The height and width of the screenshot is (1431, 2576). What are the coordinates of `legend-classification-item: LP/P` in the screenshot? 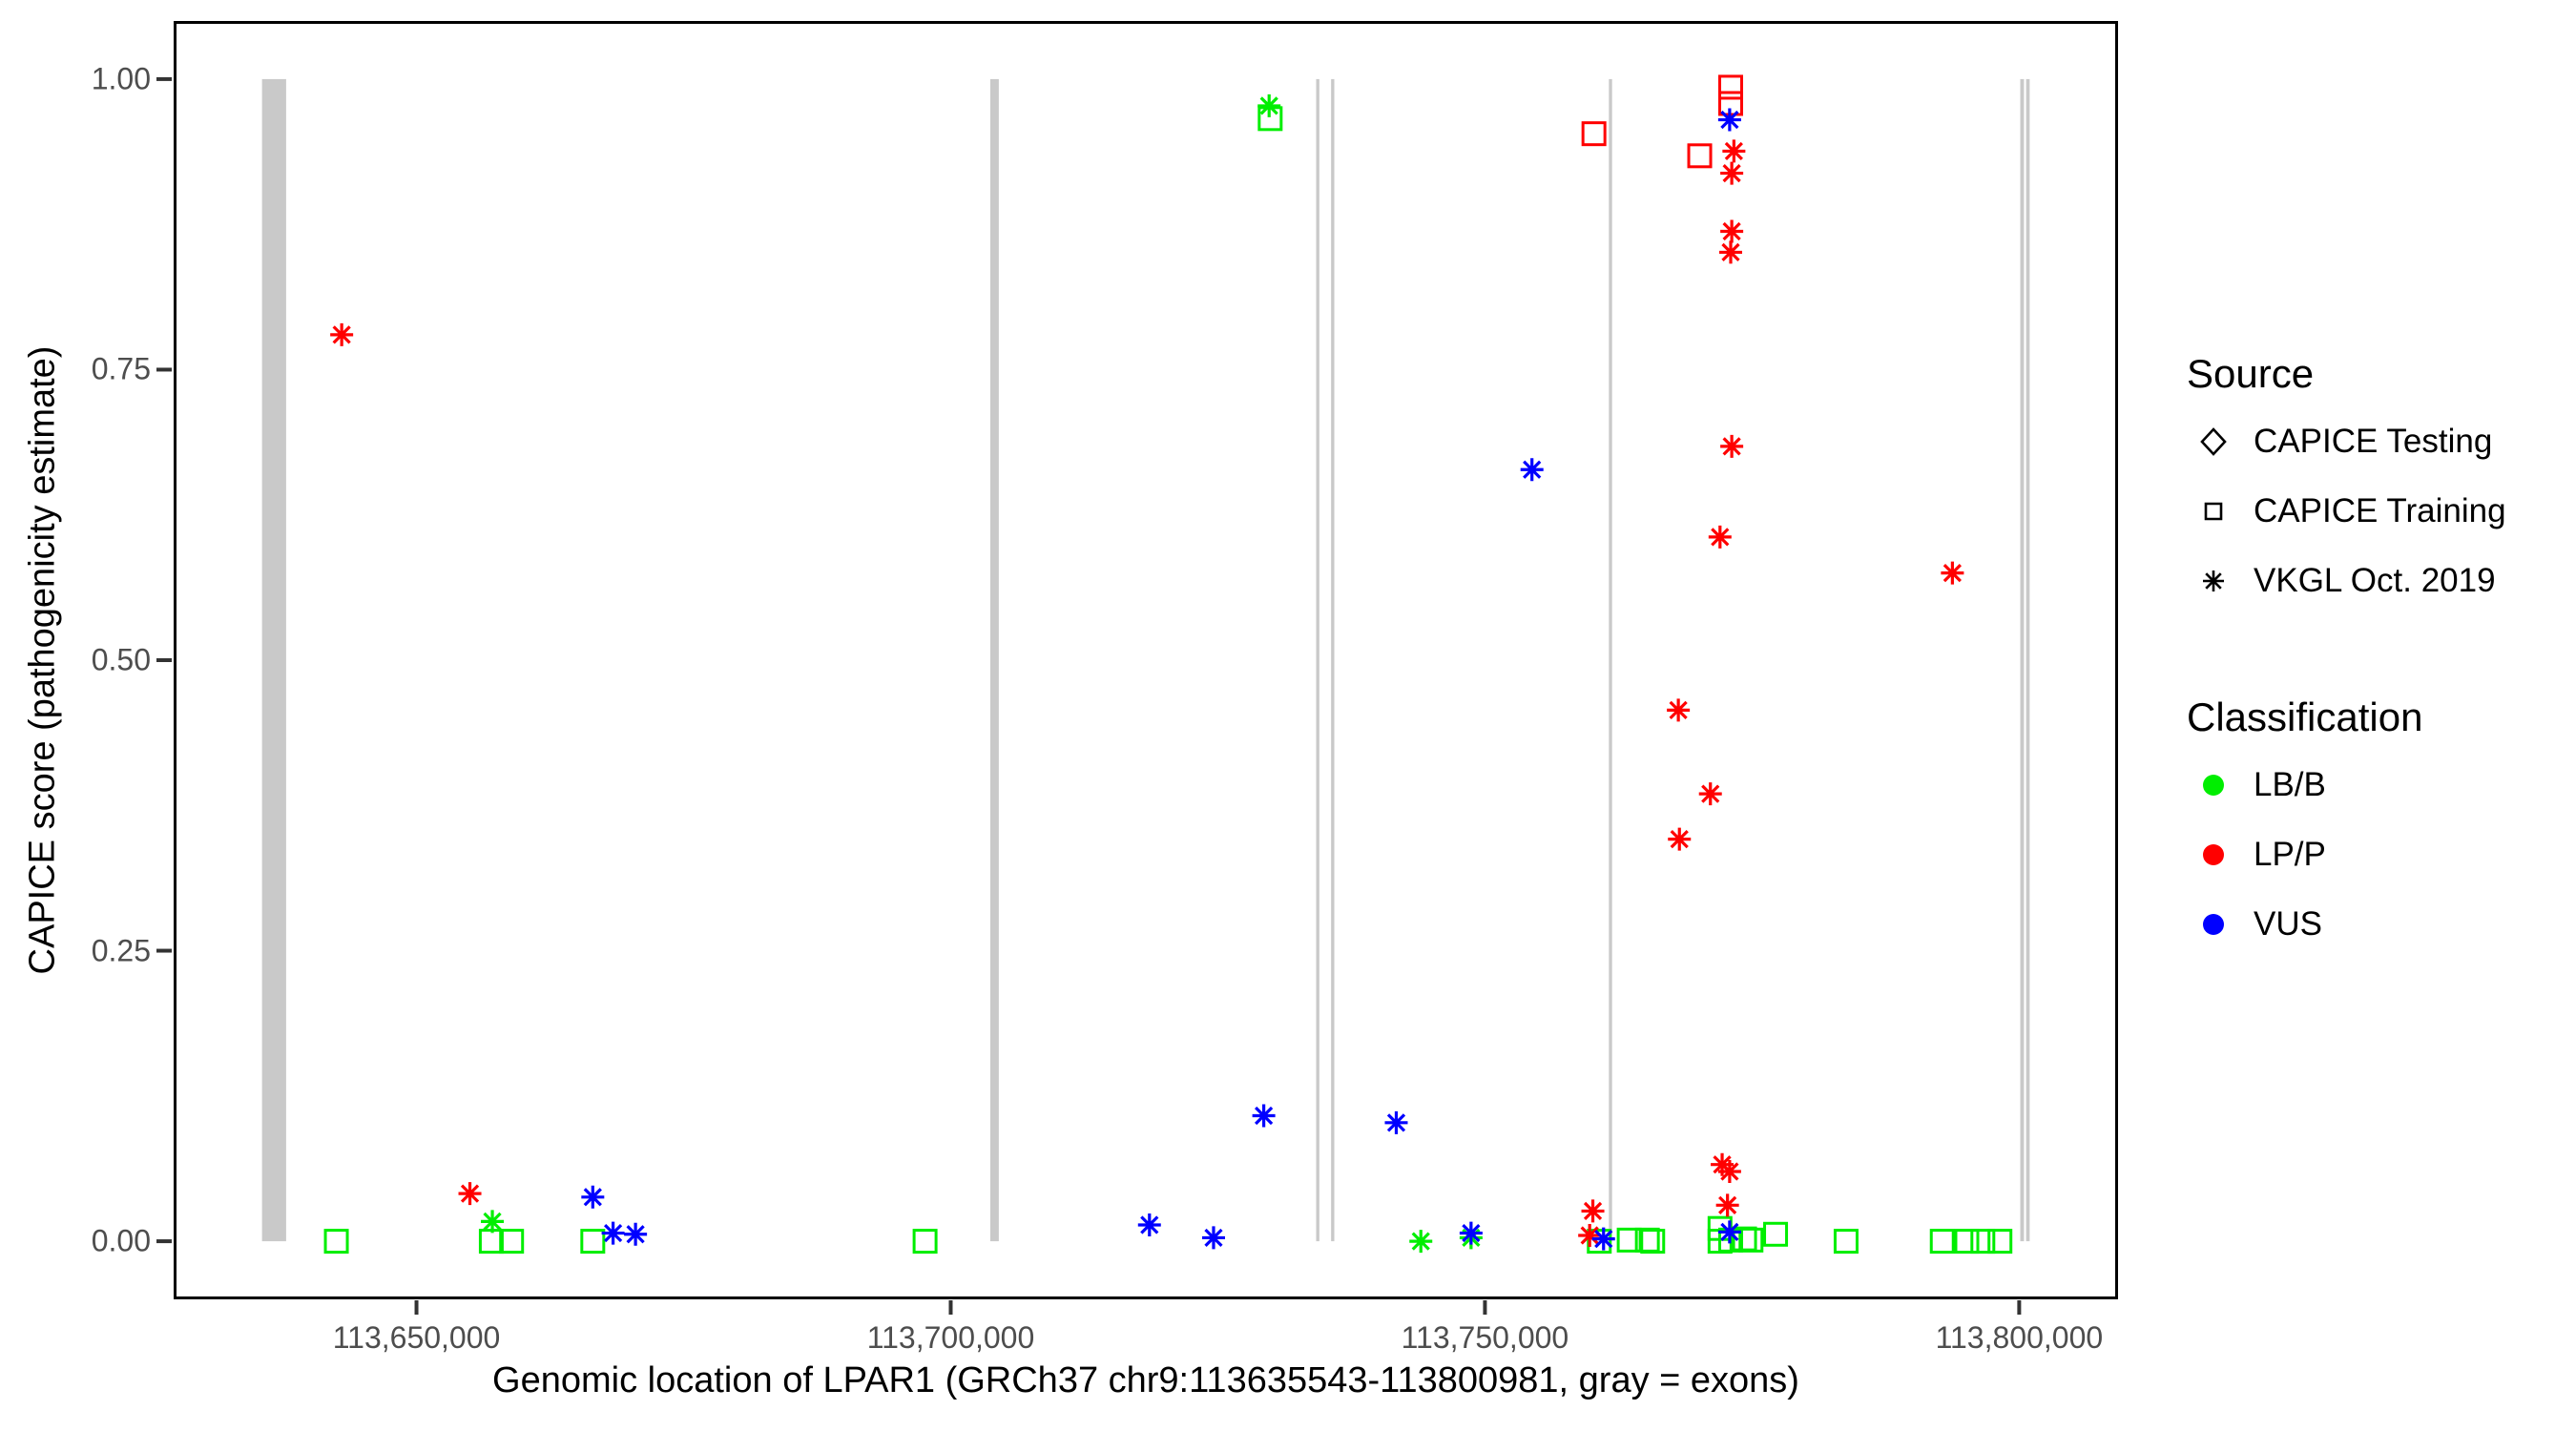 It's located at (2308, 855).